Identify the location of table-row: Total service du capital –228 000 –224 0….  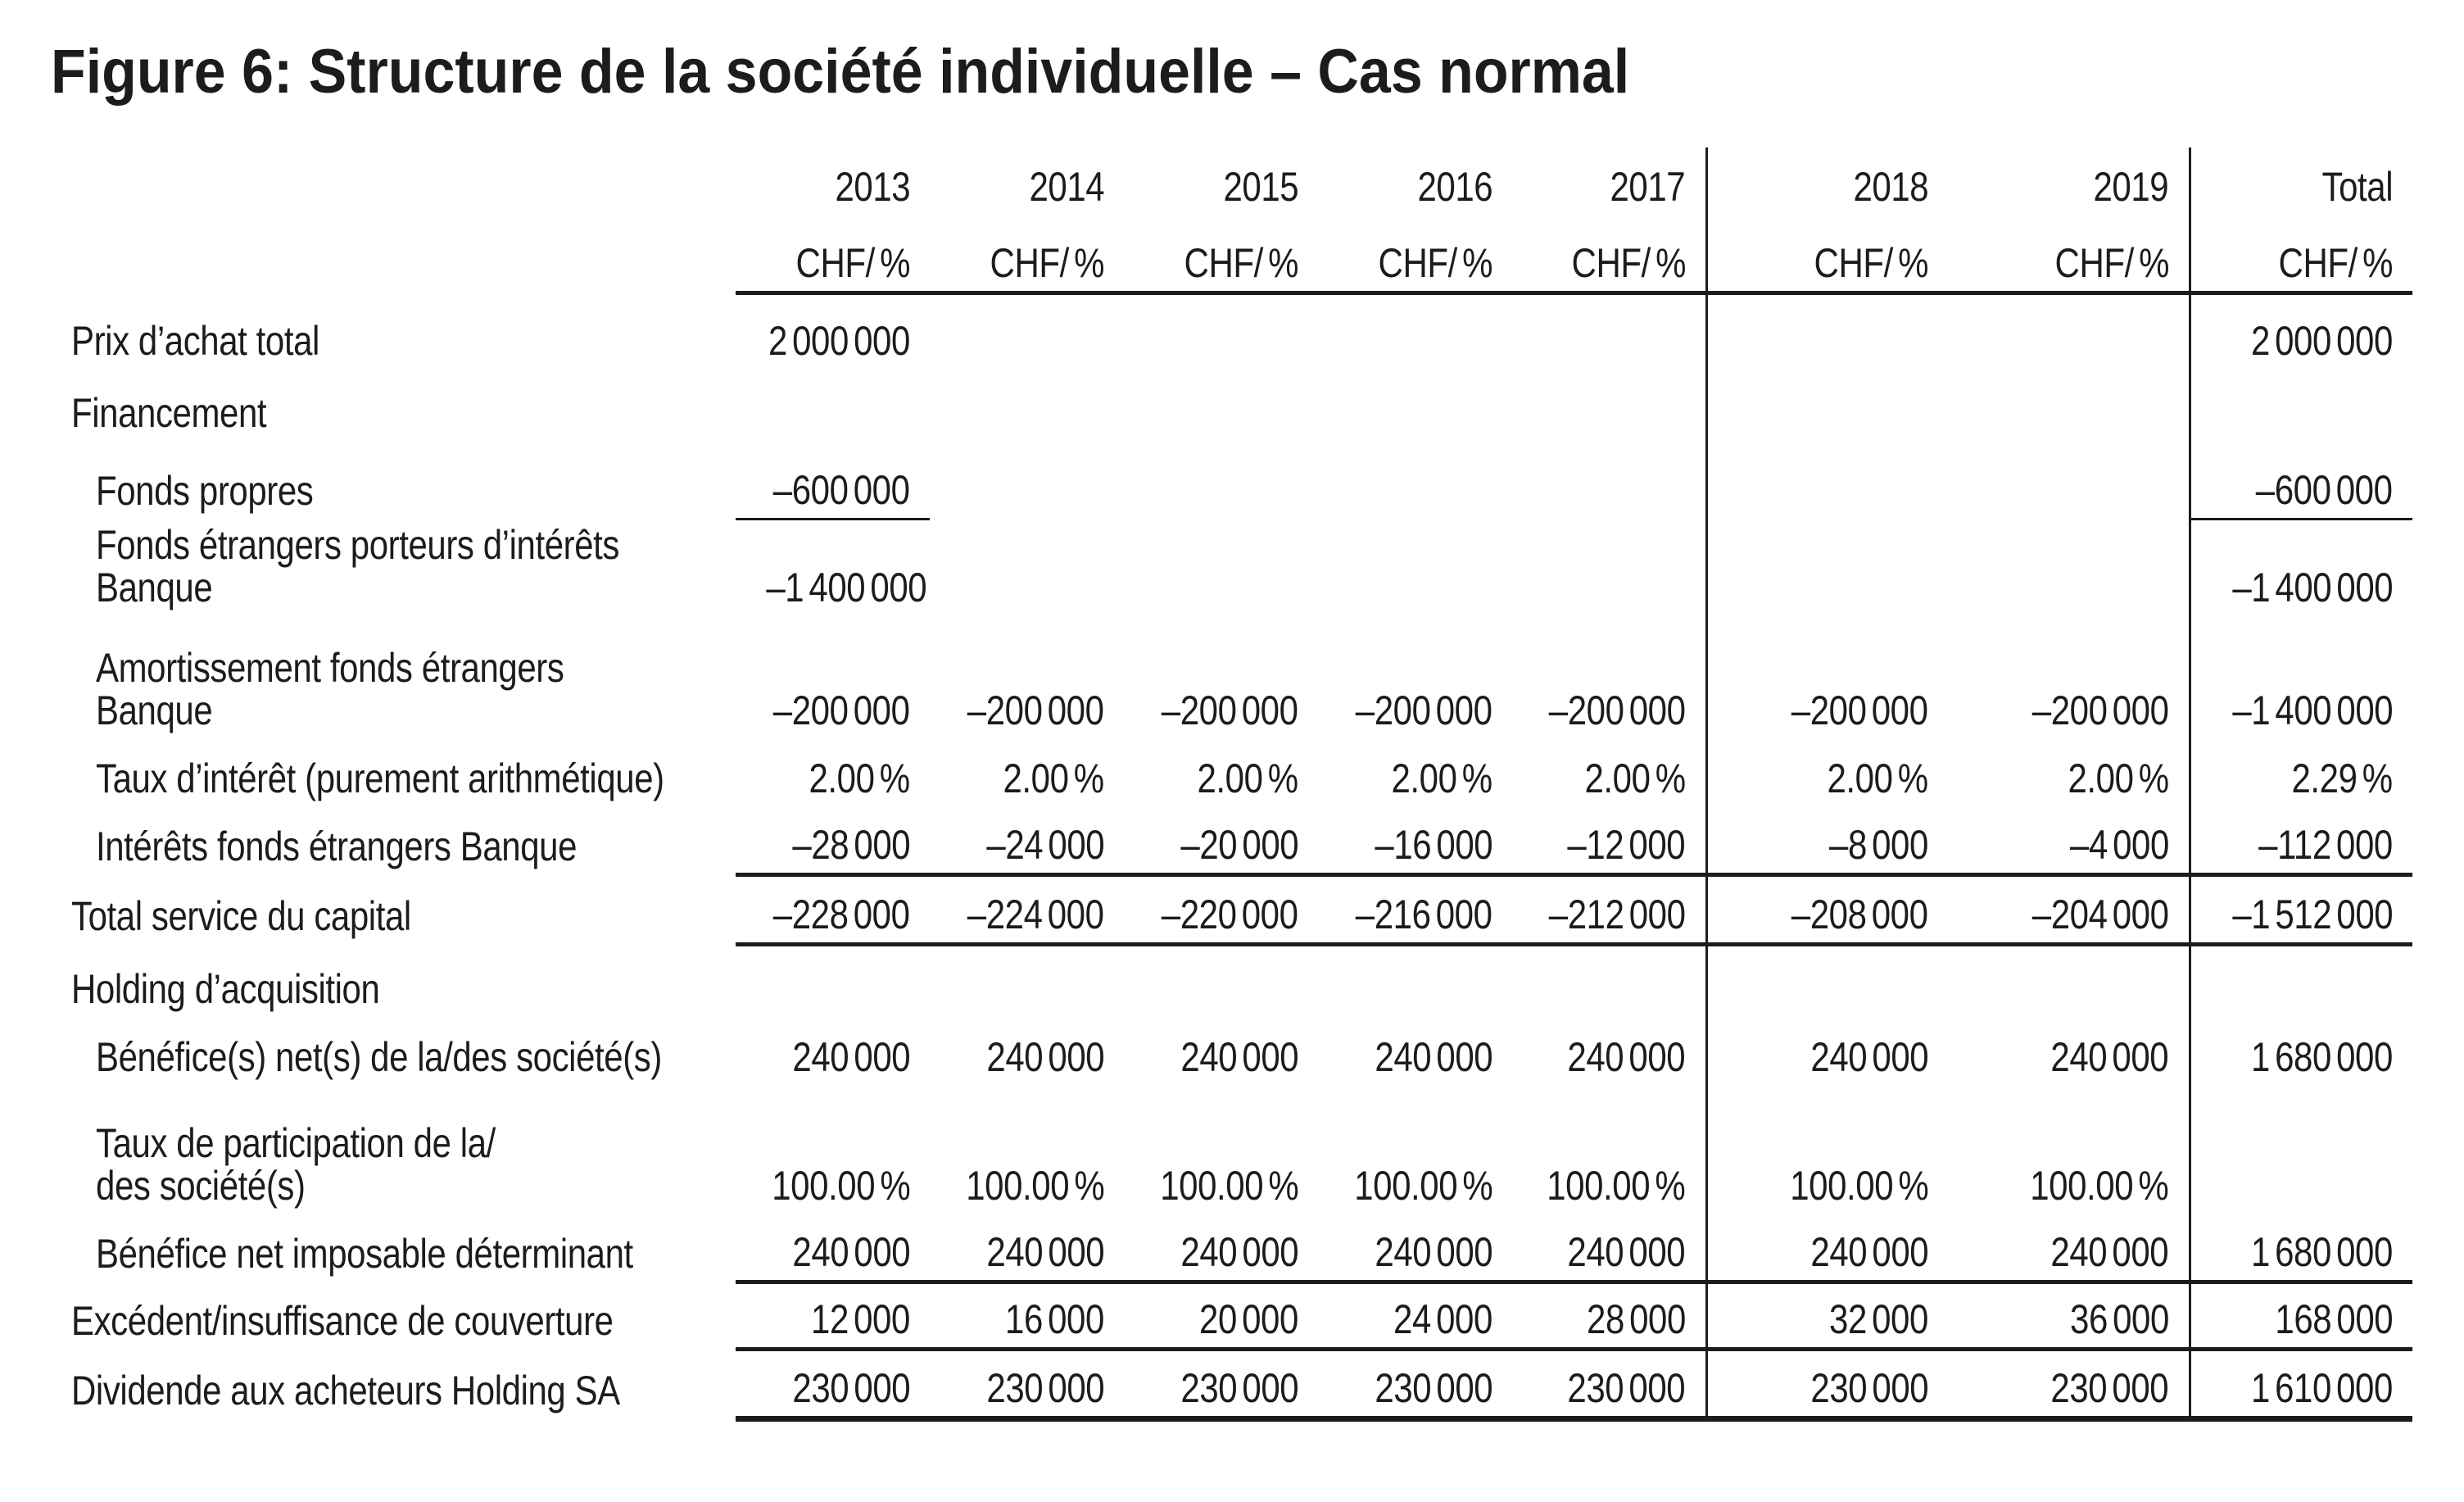
(1241, 910).